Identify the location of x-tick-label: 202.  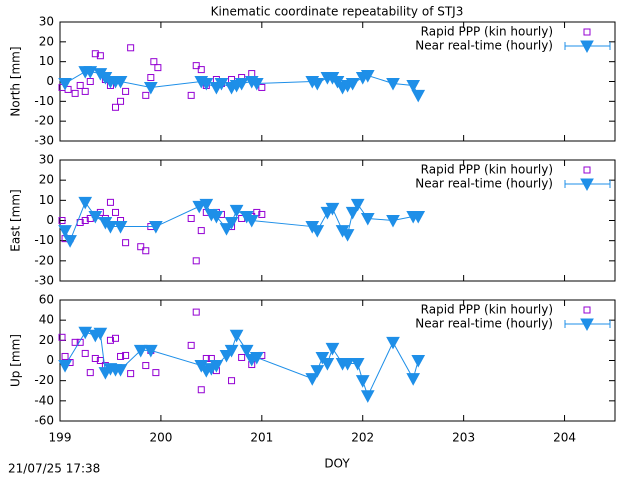
(362, 438).